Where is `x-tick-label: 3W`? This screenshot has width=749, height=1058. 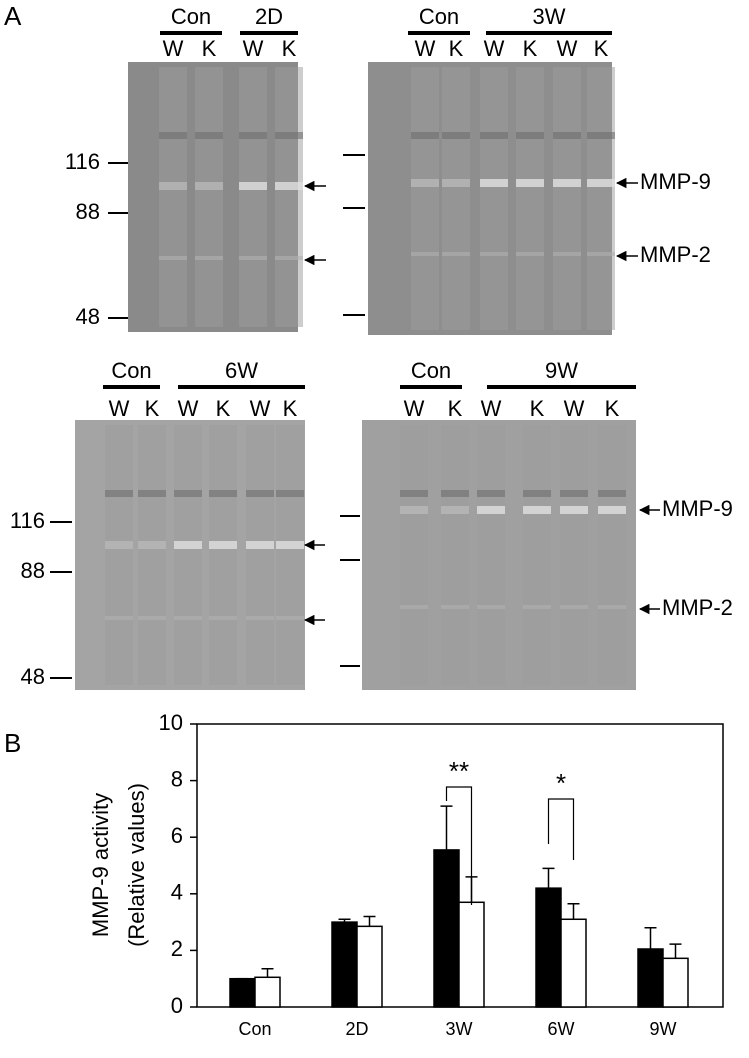 x-tick-label: 3W is located at coordinates (459, 1029).